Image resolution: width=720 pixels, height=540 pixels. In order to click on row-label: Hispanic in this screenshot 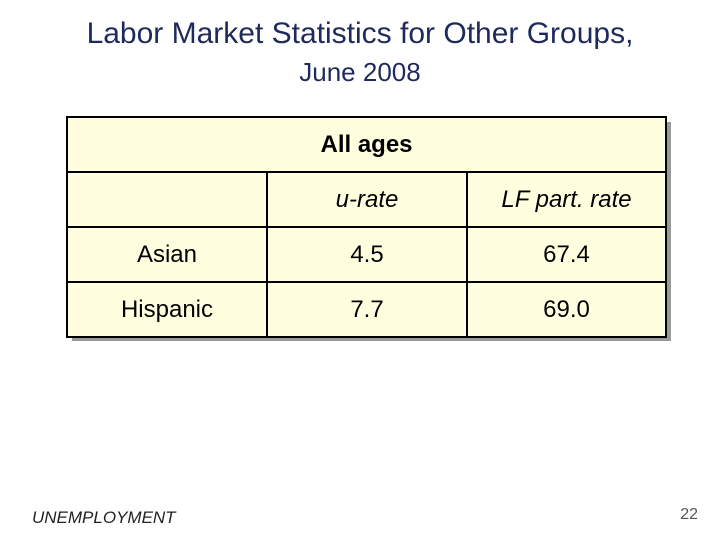, I will do `click(167, 309)`.